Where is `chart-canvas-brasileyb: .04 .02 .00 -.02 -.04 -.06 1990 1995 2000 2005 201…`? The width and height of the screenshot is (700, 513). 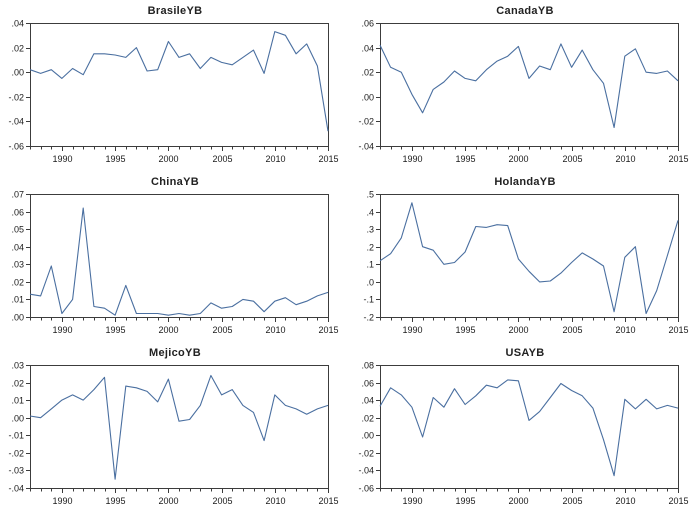 chart-canvas-brasileyb: .04 .02 .00 -.02 -.04 -.06 1990 1995 2000 2005 201… is located at coordinates (173, 91).